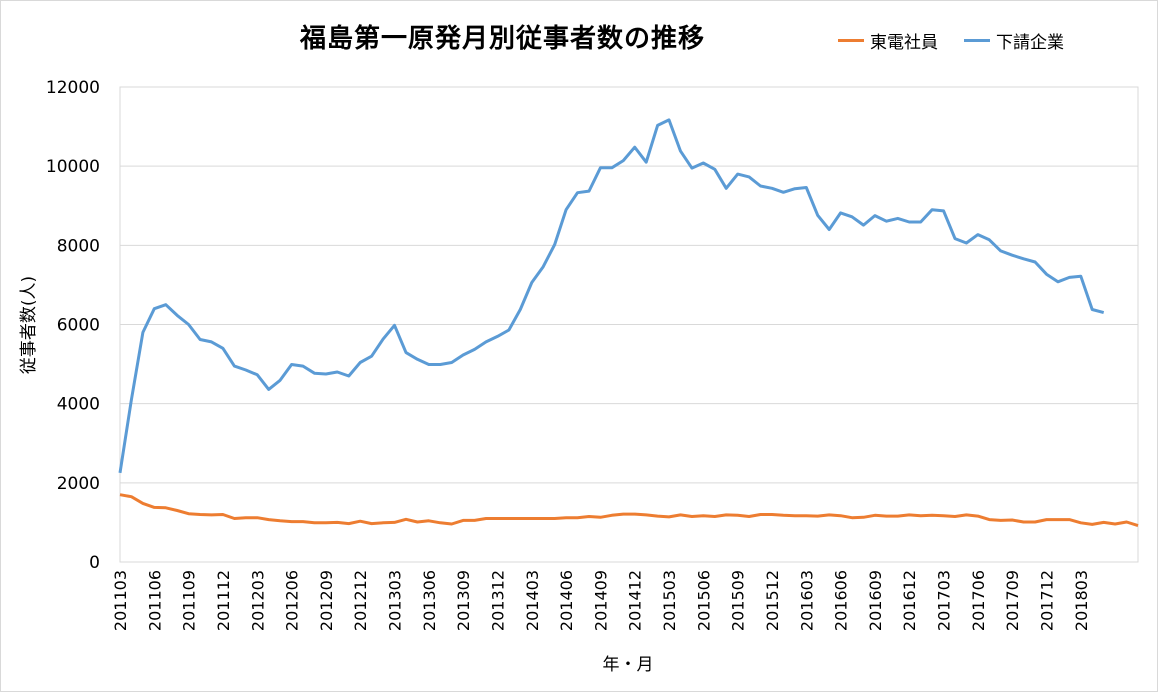 This screenshot has height=692, width=1158. I want to click on x-tick-label: 201709, so click(1012, 600).